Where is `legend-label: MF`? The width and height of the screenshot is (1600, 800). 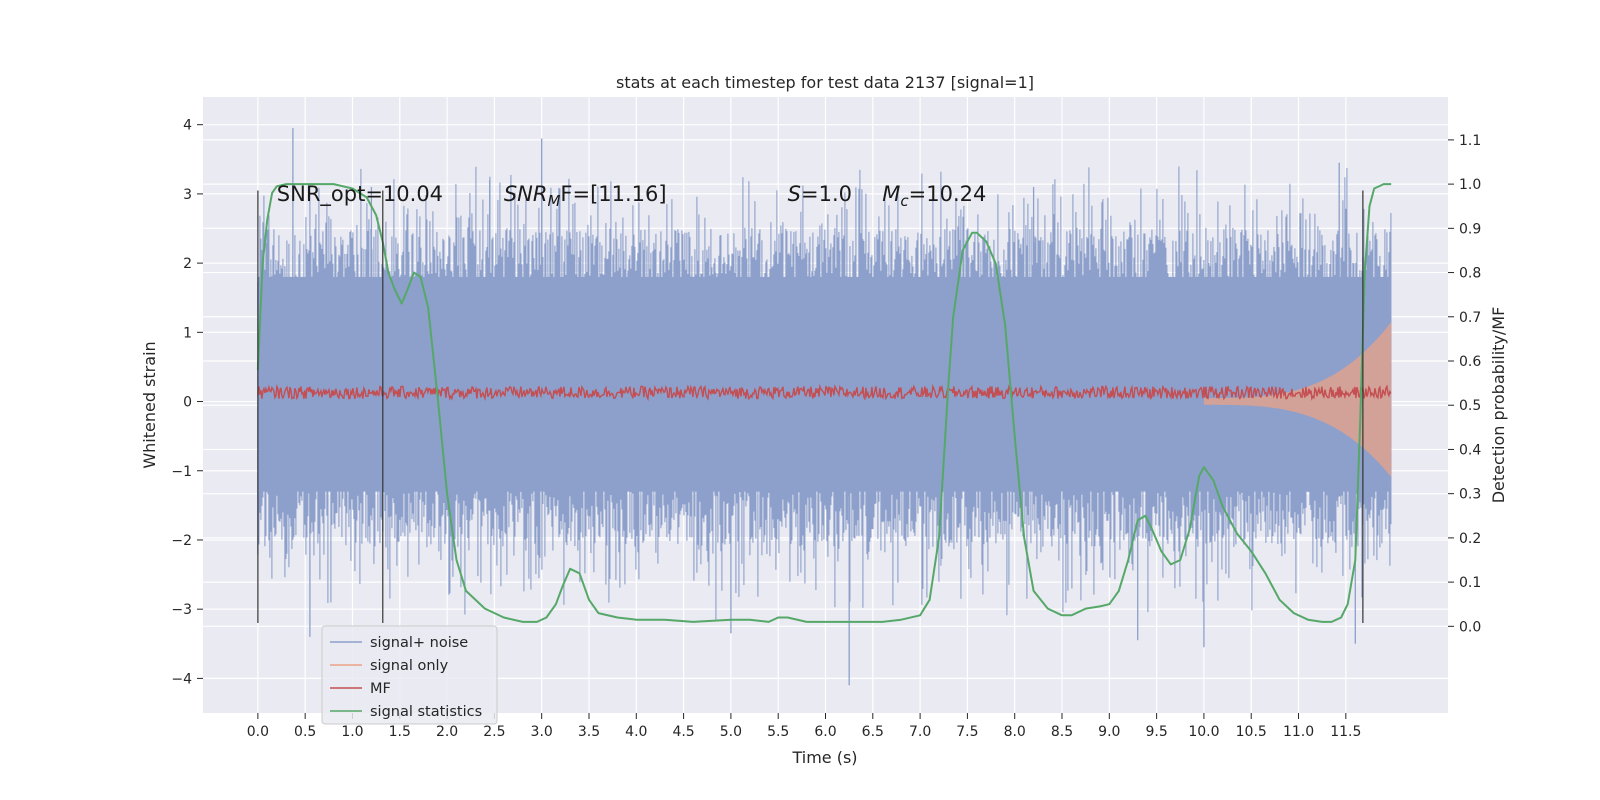 legend-label: MF is located at coordinates (380, 689).